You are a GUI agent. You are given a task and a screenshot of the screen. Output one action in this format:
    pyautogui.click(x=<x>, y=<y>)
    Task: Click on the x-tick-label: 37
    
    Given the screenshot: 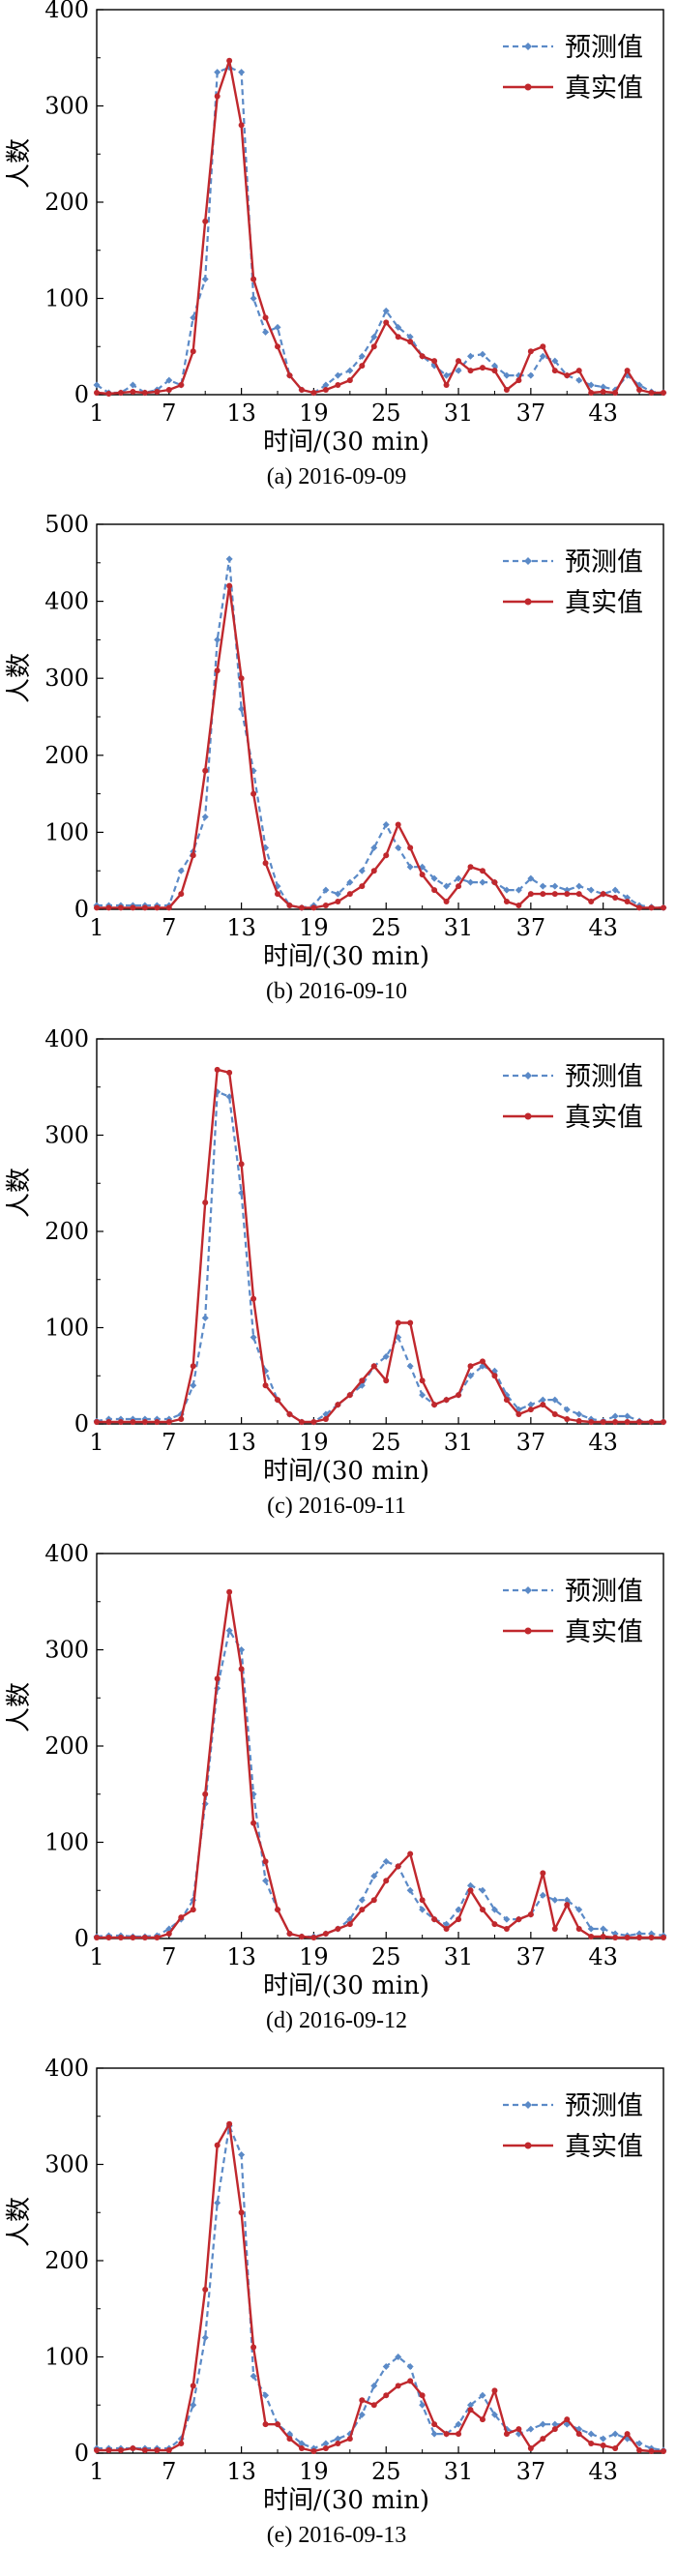 What is the action you would take?
    pyautogui.click(x=531, y=2472)
    